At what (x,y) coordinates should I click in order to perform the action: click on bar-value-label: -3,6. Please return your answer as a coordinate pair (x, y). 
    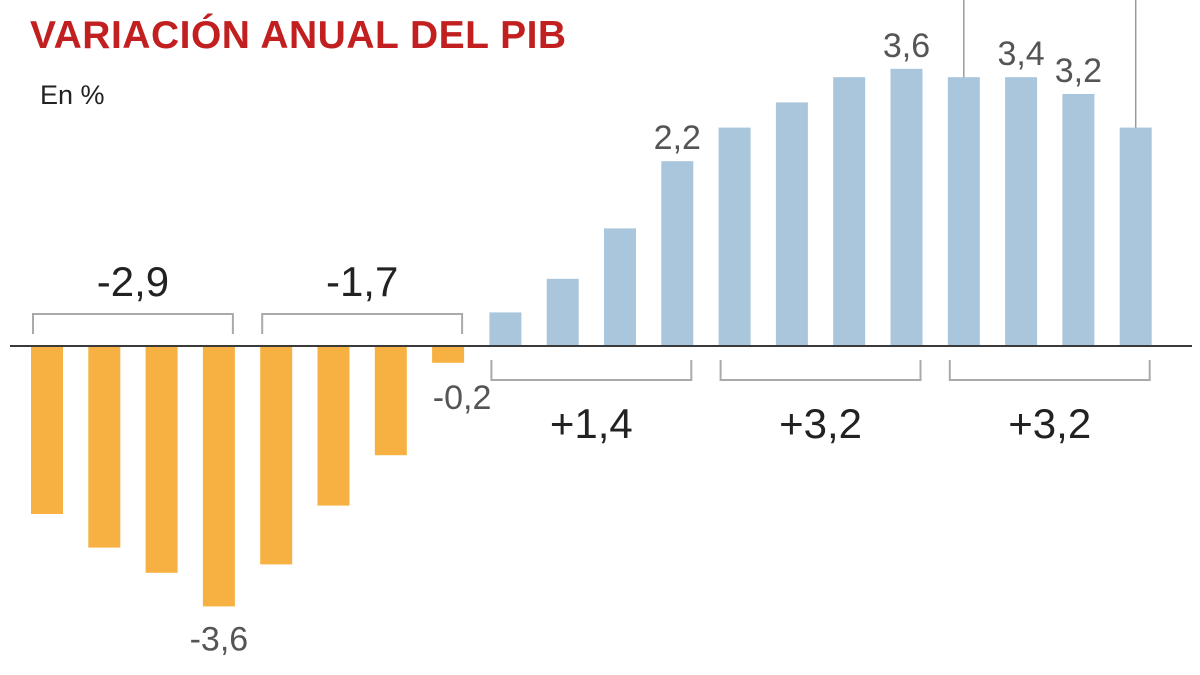
    Looking at the image, I should click on (219, 639).